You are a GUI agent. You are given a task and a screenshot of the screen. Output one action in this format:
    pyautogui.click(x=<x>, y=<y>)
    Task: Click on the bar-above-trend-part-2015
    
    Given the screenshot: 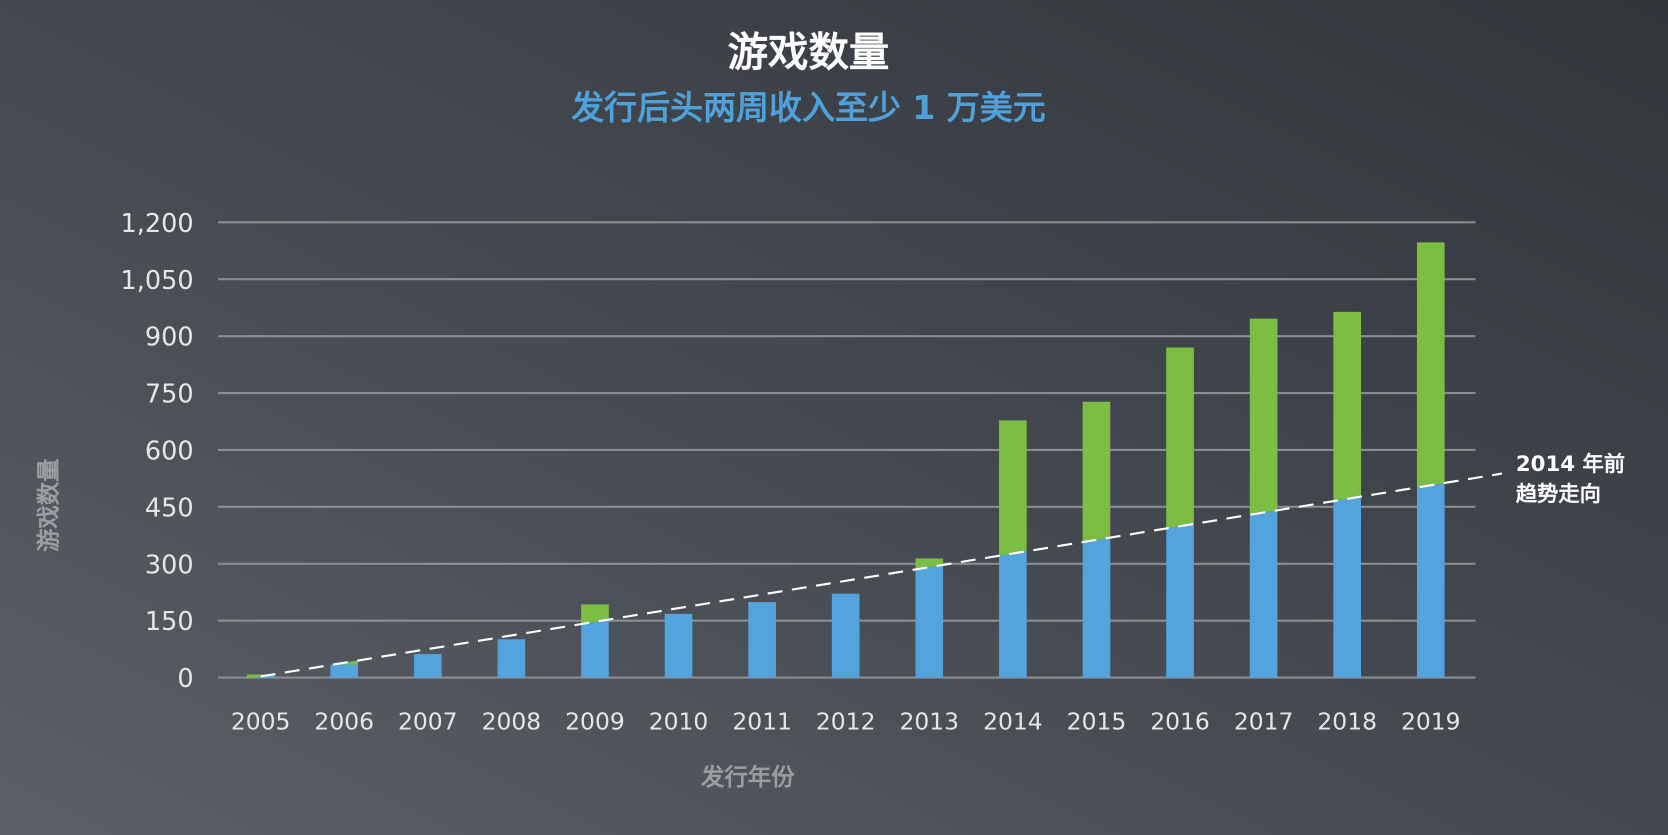 What is the action you would take?
    pyautogui.click(x=1096, y=472)
    